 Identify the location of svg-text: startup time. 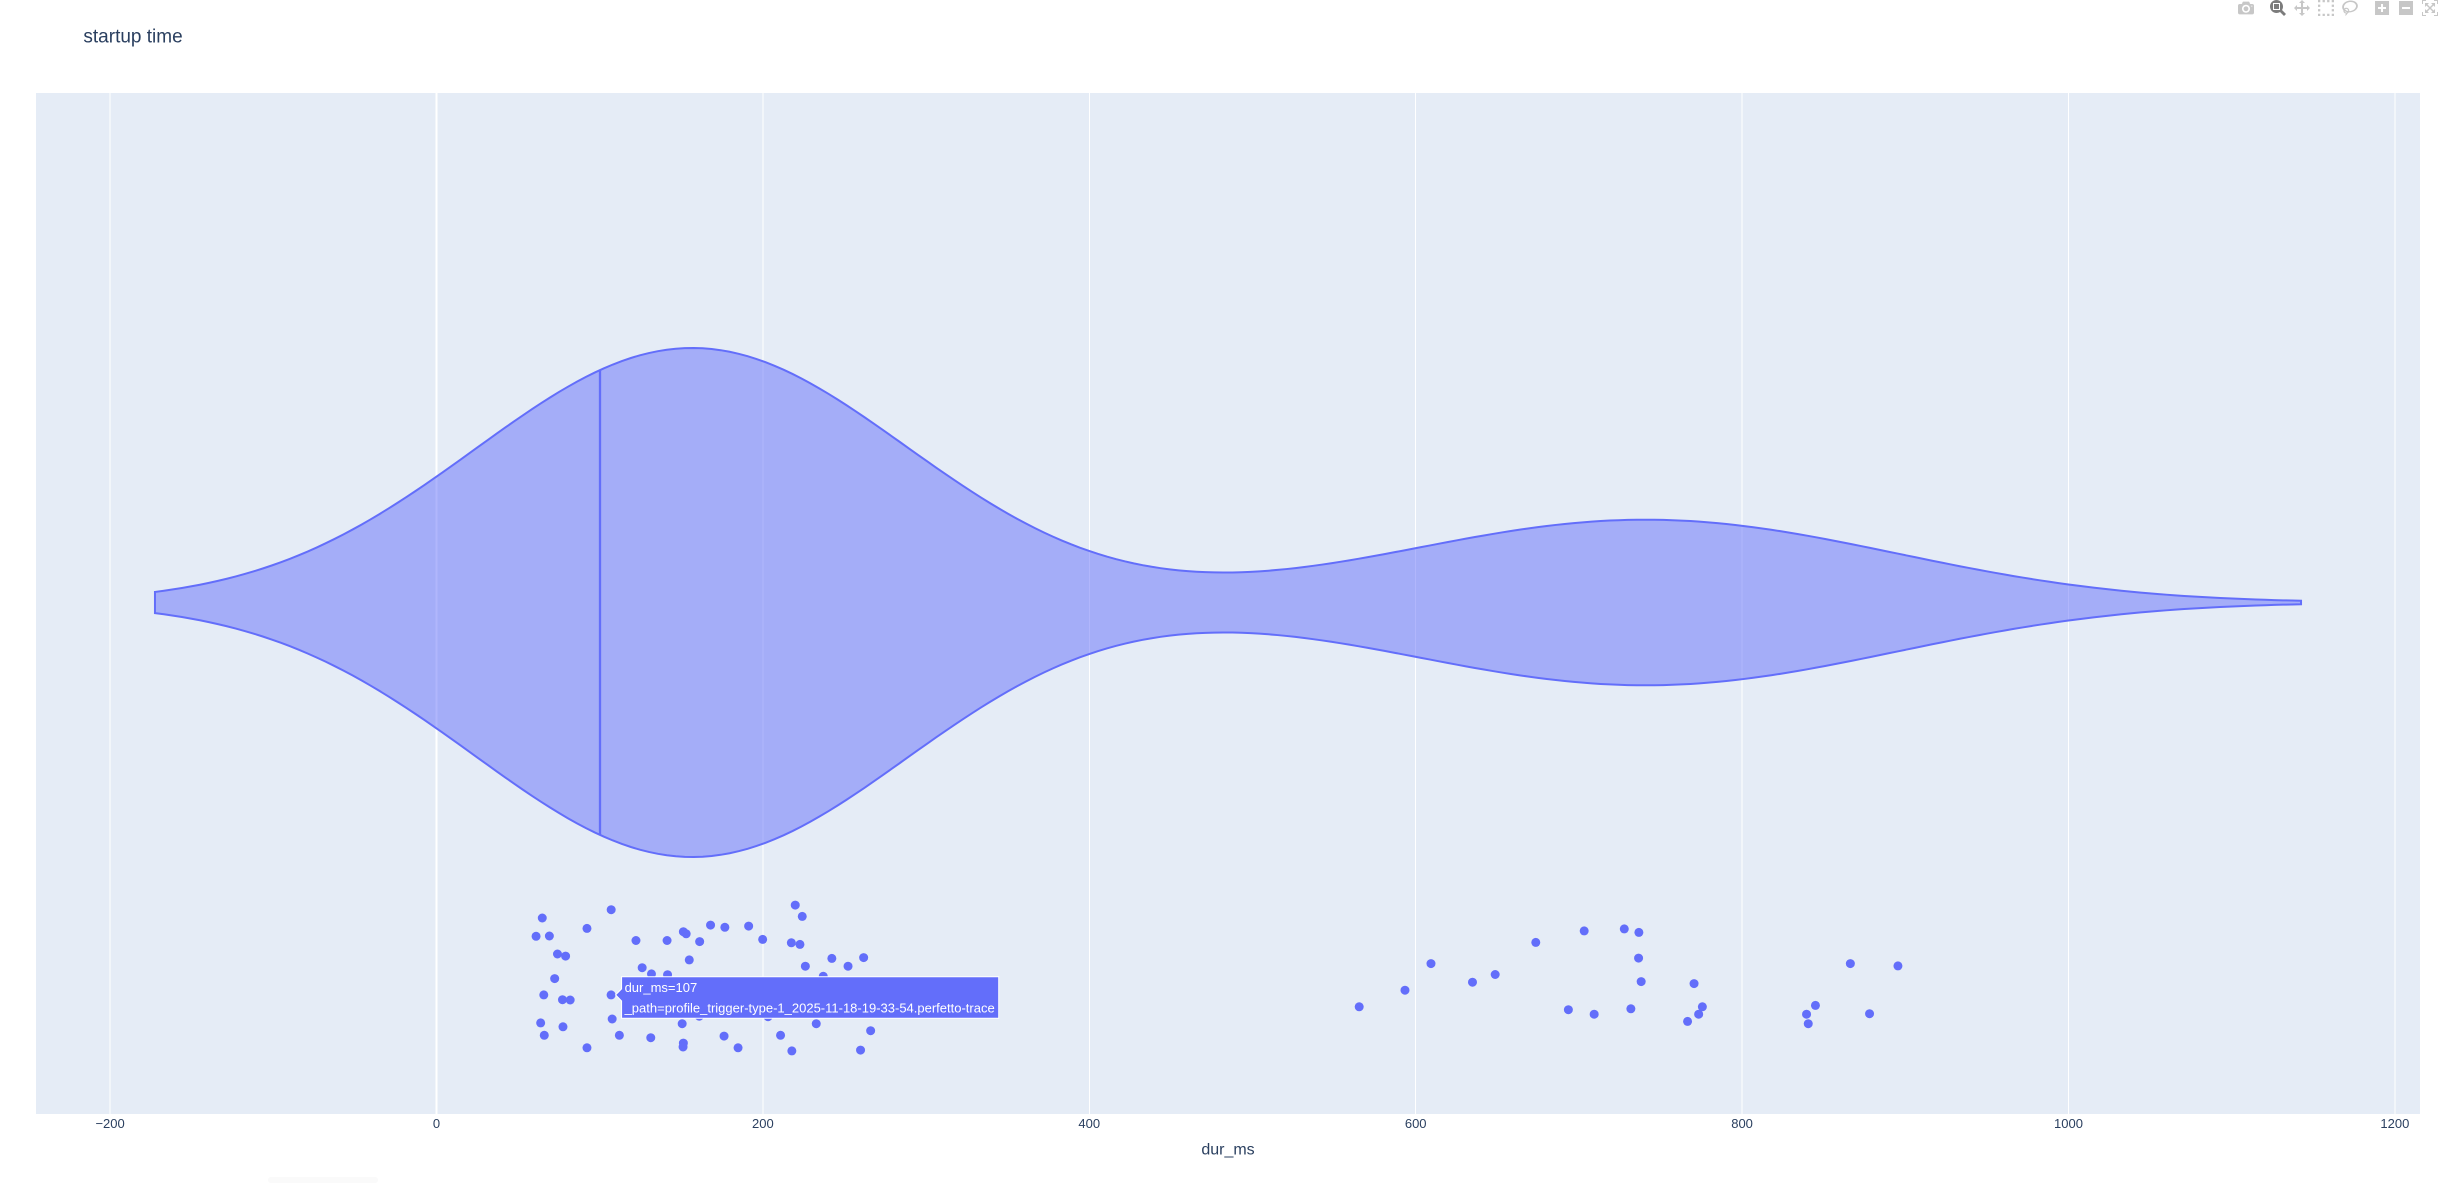
(132, 37).